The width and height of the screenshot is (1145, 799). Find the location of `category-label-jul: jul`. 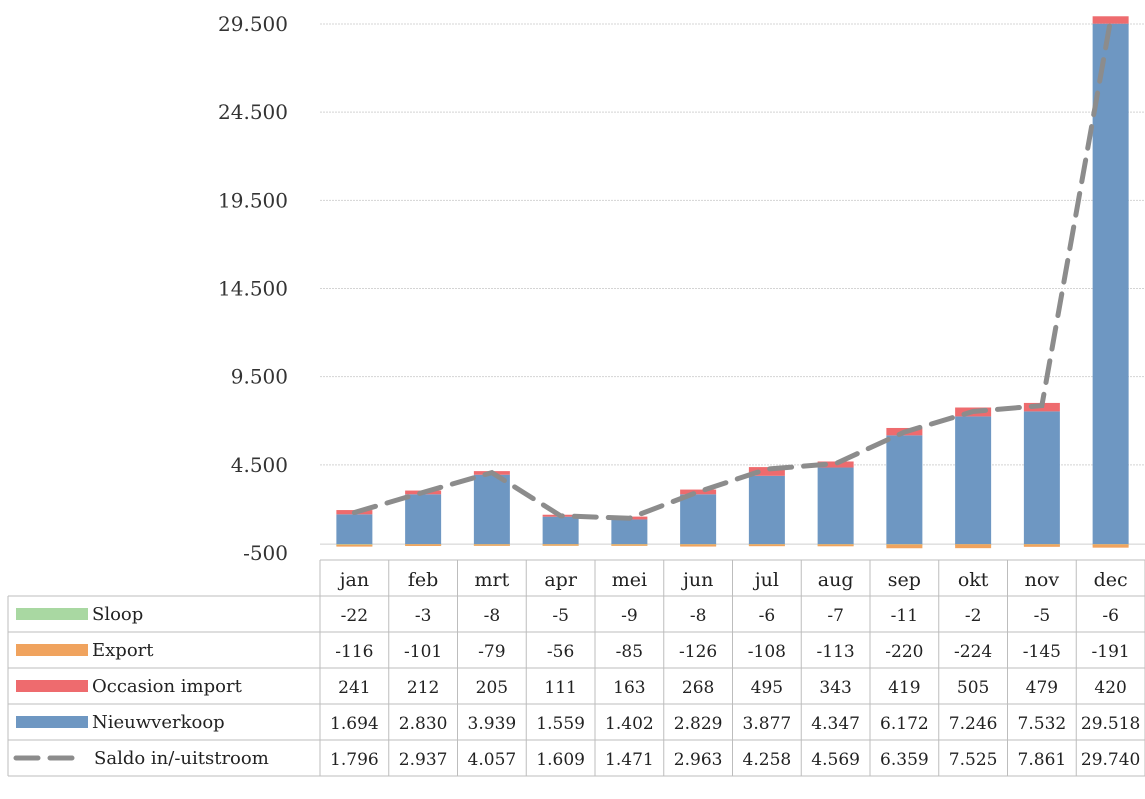

category-label-jul: jul is located at coordinates (766, 580).